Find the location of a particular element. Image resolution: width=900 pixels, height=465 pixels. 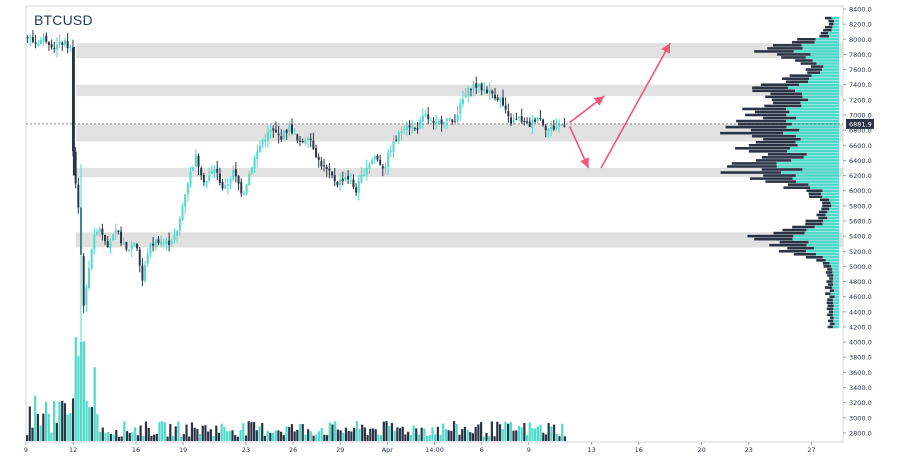

y-tick-label: 8200.0 is located at coordinates (860, 25).